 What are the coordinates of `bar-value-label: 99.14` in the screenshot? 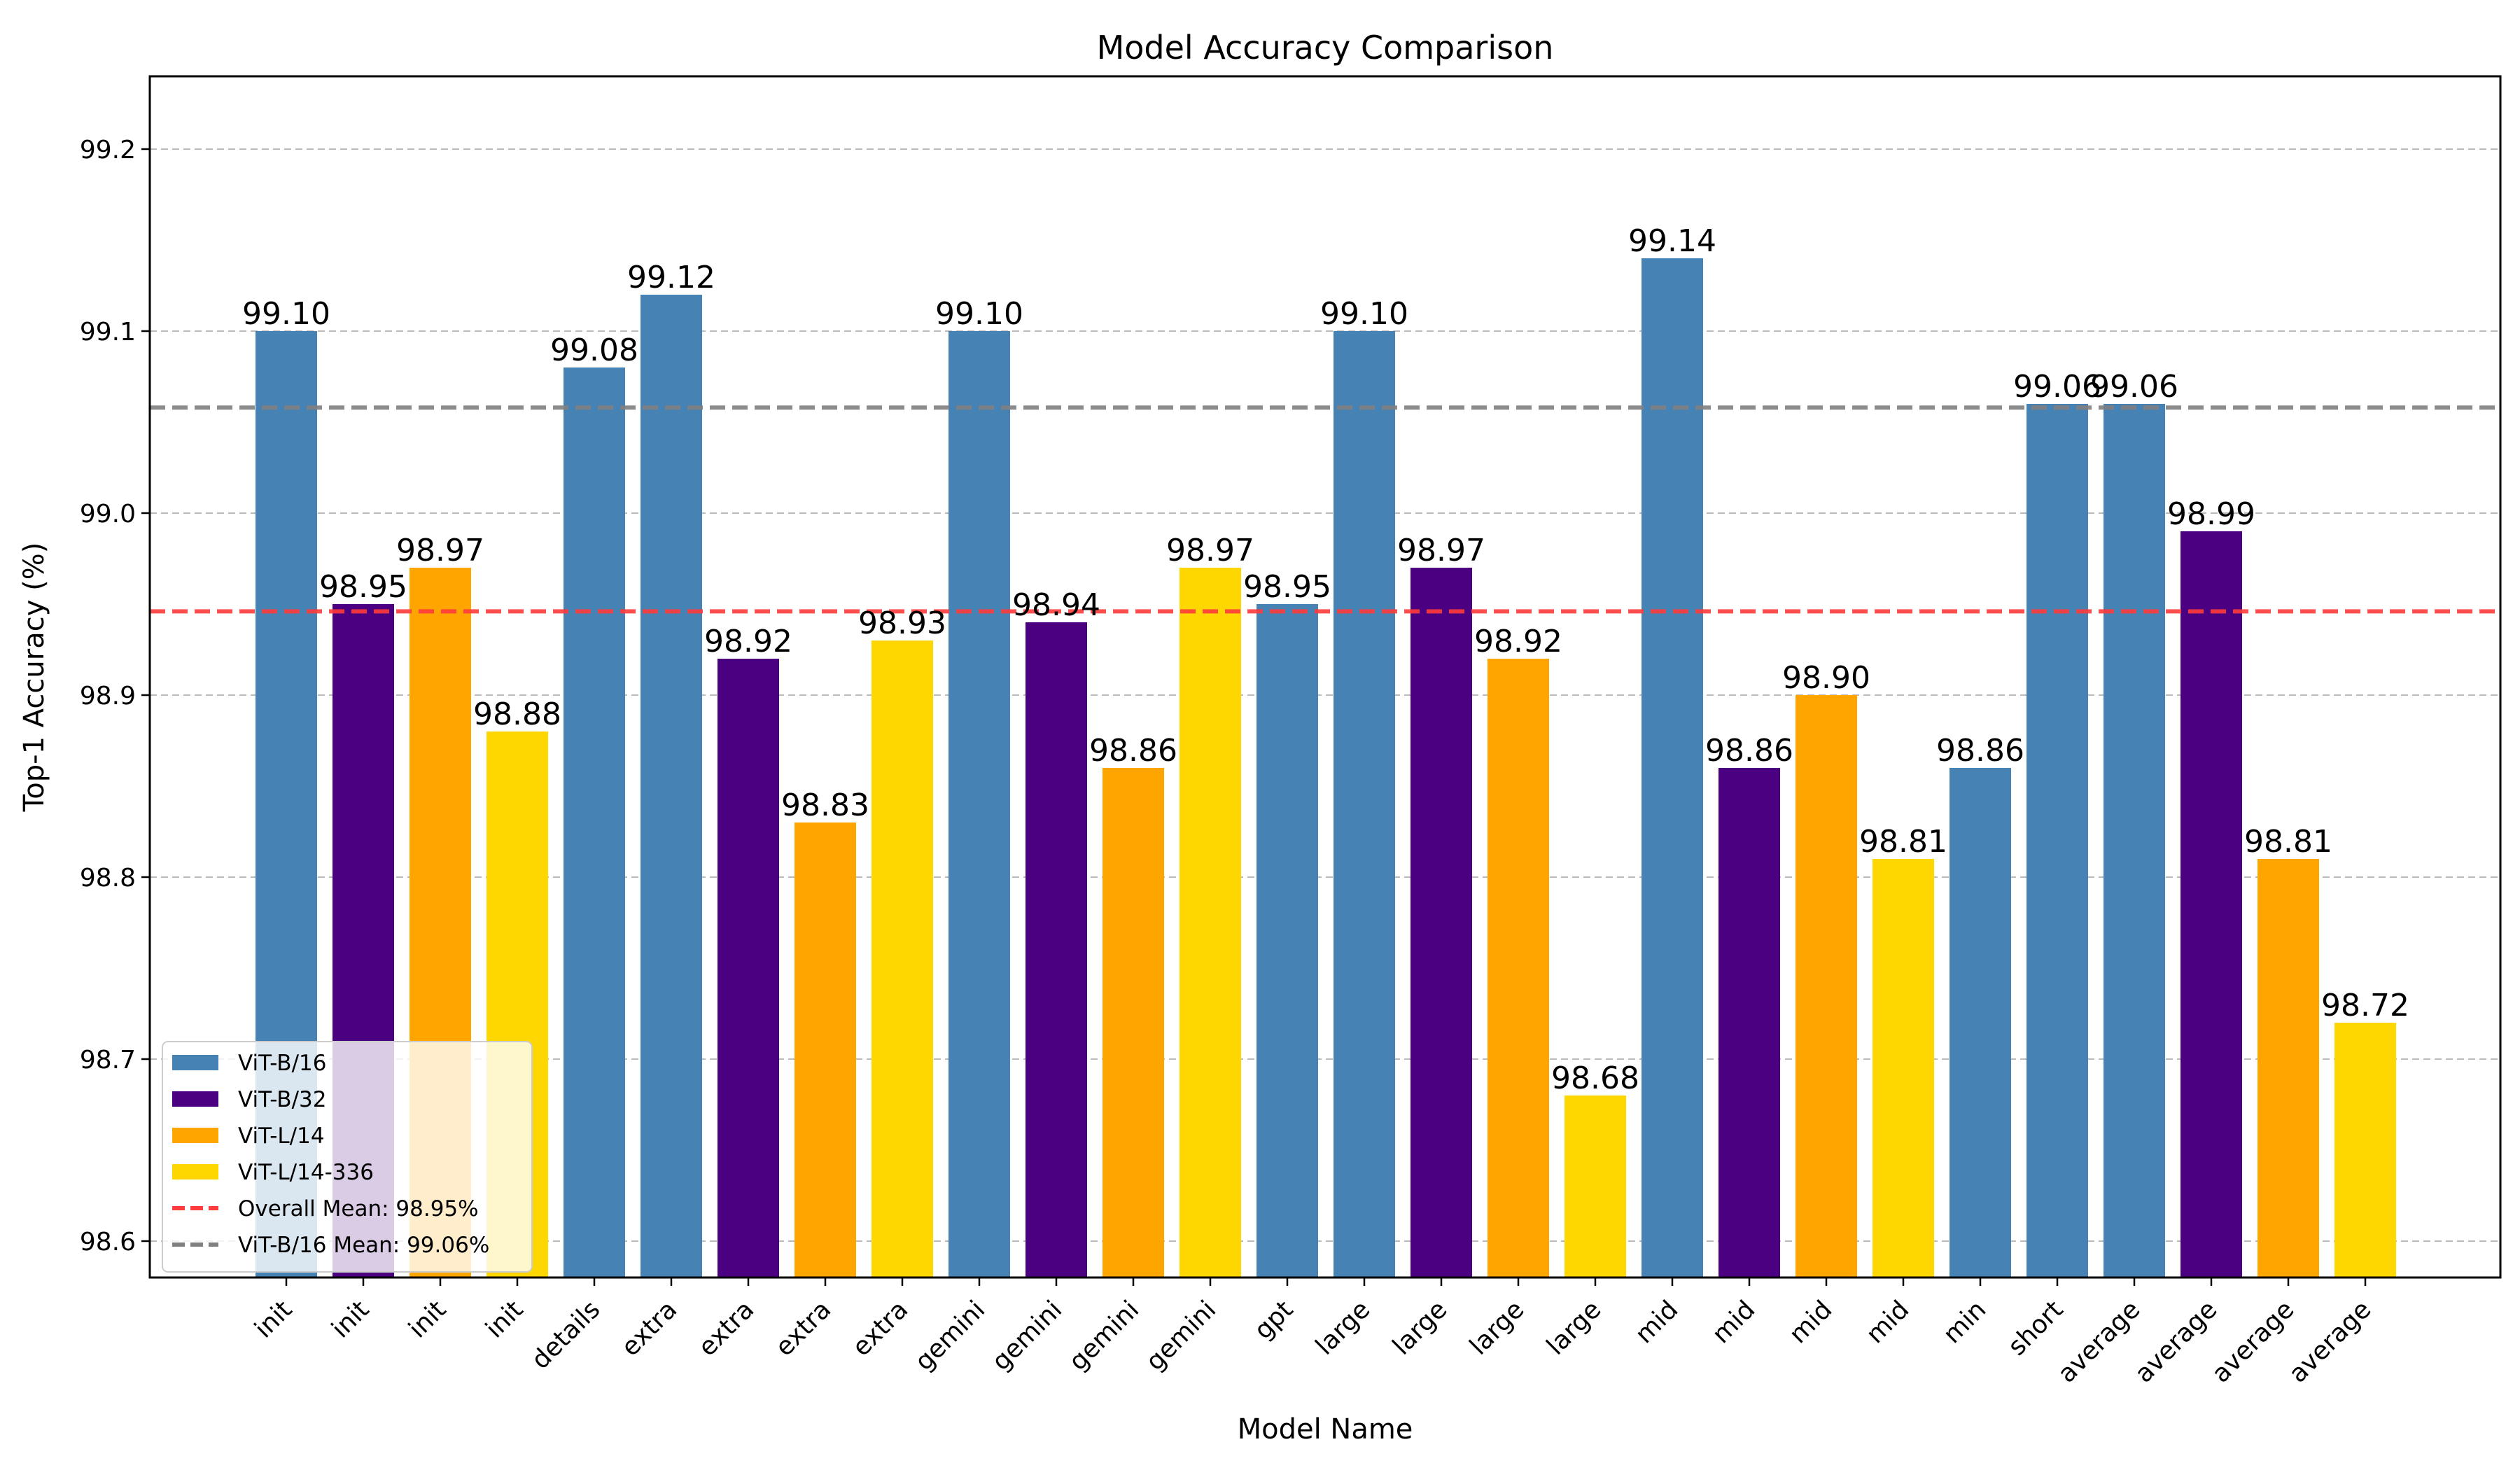 It's located at (1672, 241).